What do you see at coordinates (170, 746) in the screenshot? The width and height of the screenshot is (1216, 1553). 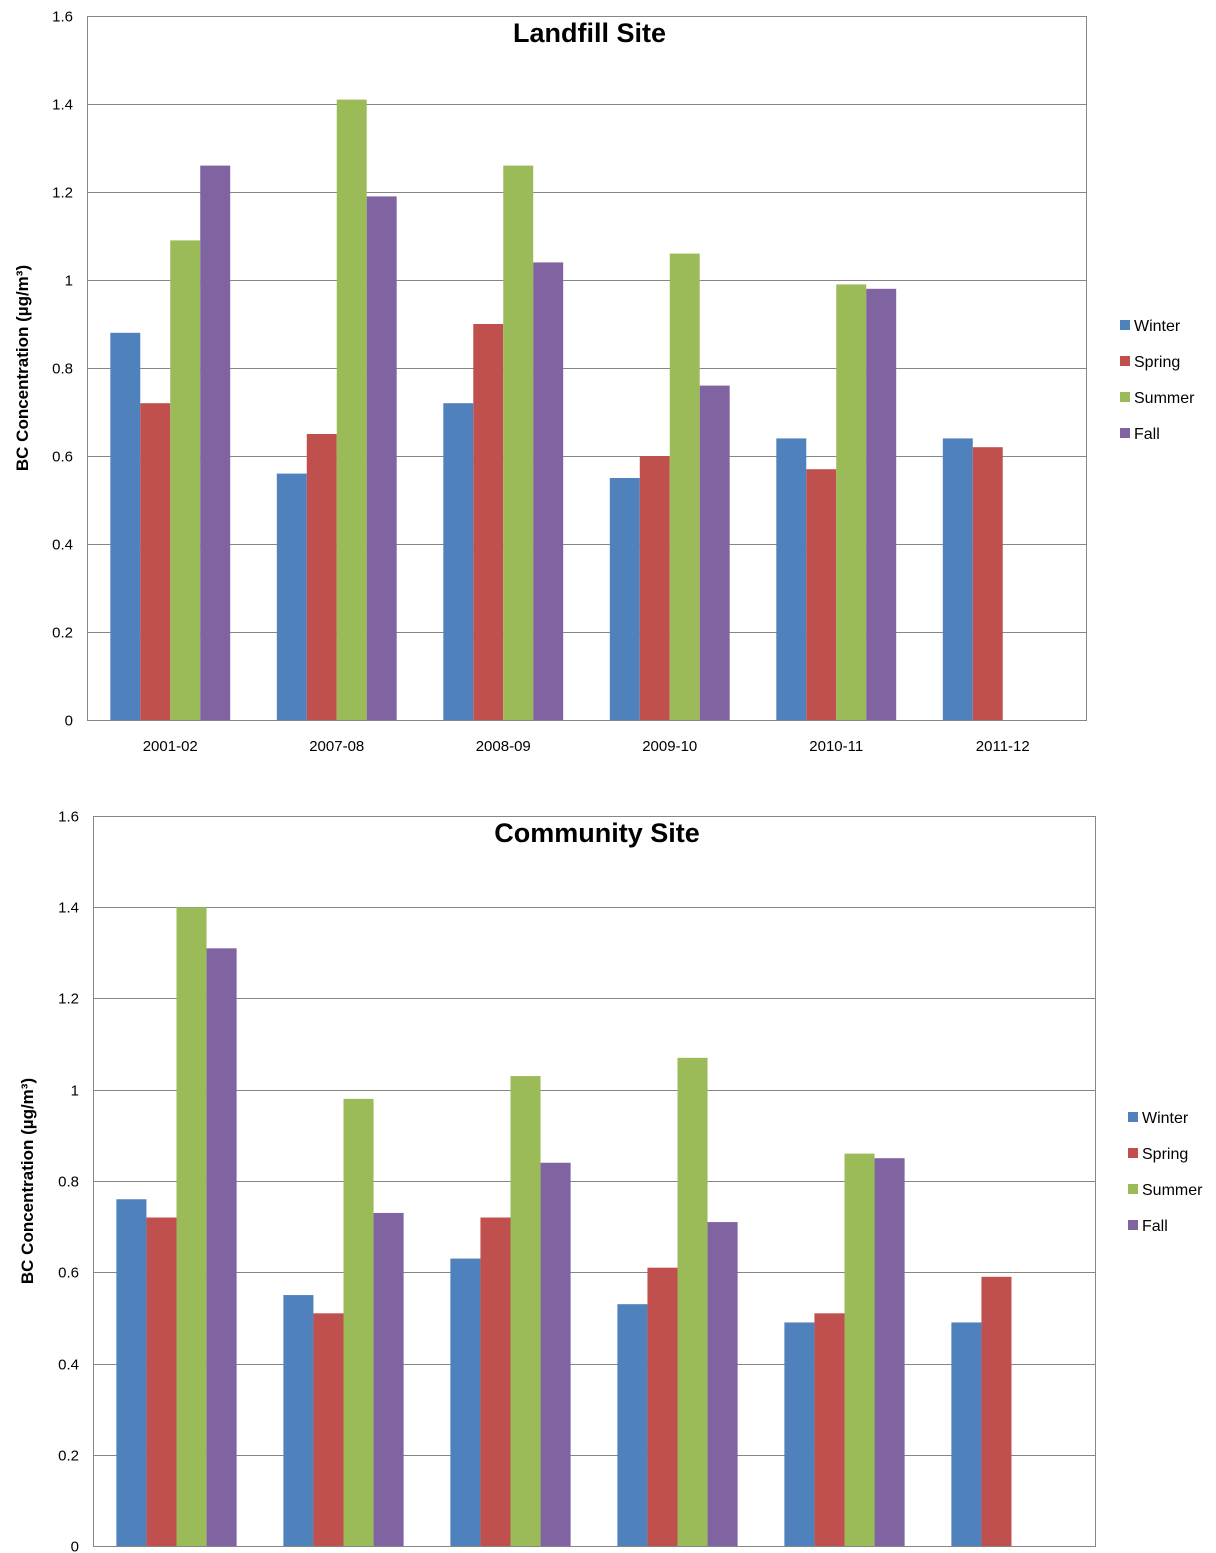 I see `x-tick-label: 2001-02` at bounding box center [170, 746].